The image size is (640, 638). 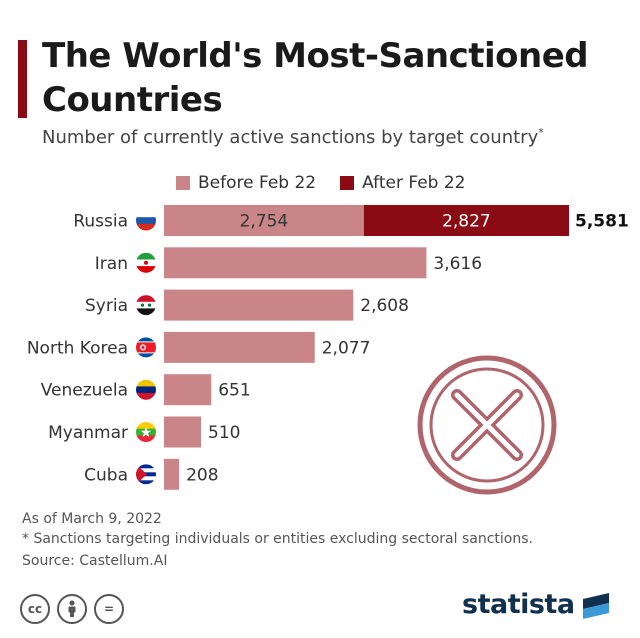 I want to click on statista-logo: statista, so click(x=536, y=604).